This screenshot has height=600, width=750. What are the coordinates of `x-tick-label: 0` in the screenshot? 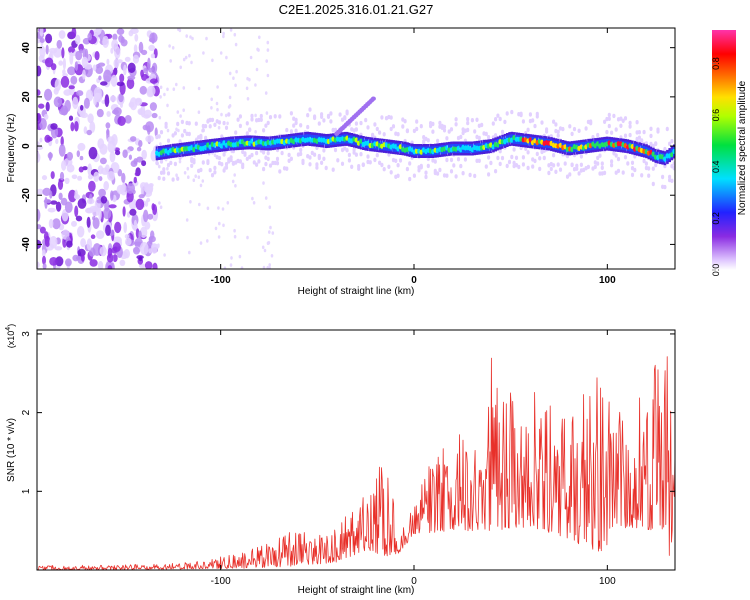 It's located at (414, 581).